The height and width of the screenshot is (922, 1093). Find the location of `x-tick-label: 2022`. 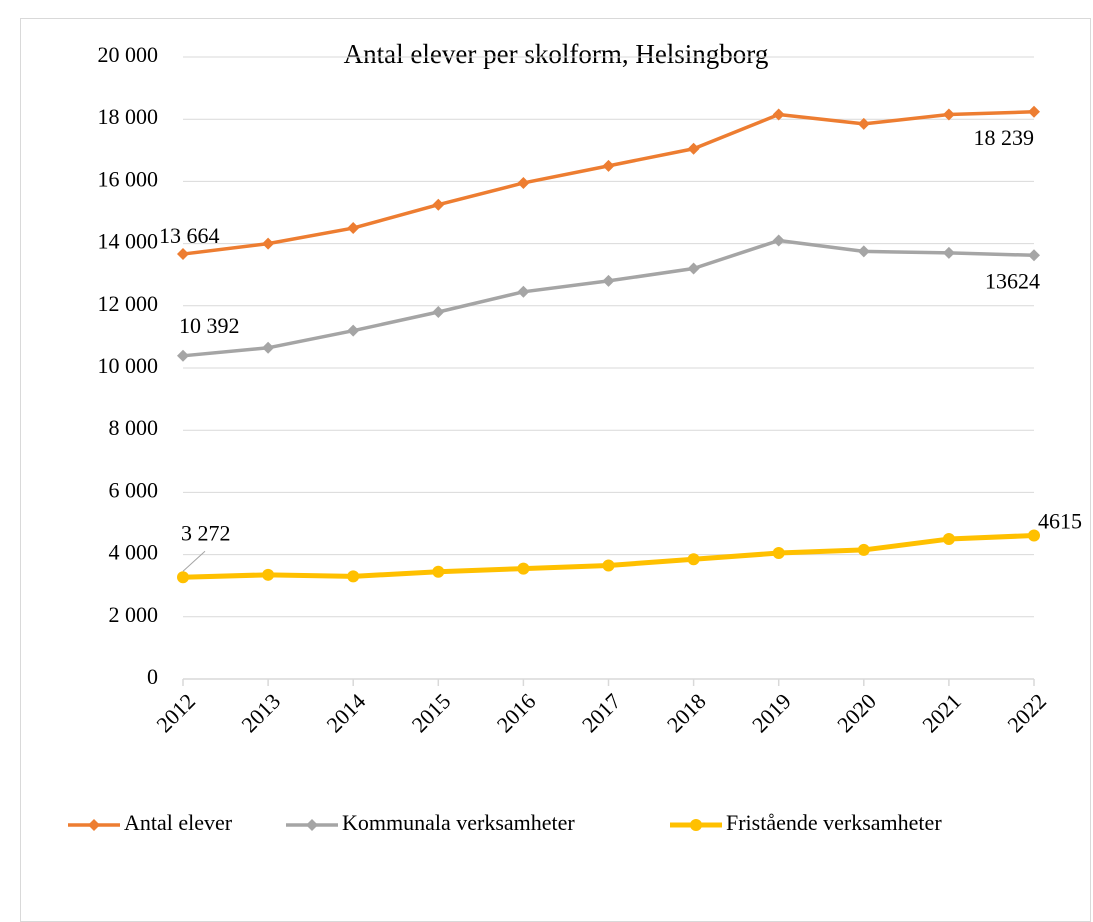

x-tick-label: 2022 is located at coordinates (1026, 712).